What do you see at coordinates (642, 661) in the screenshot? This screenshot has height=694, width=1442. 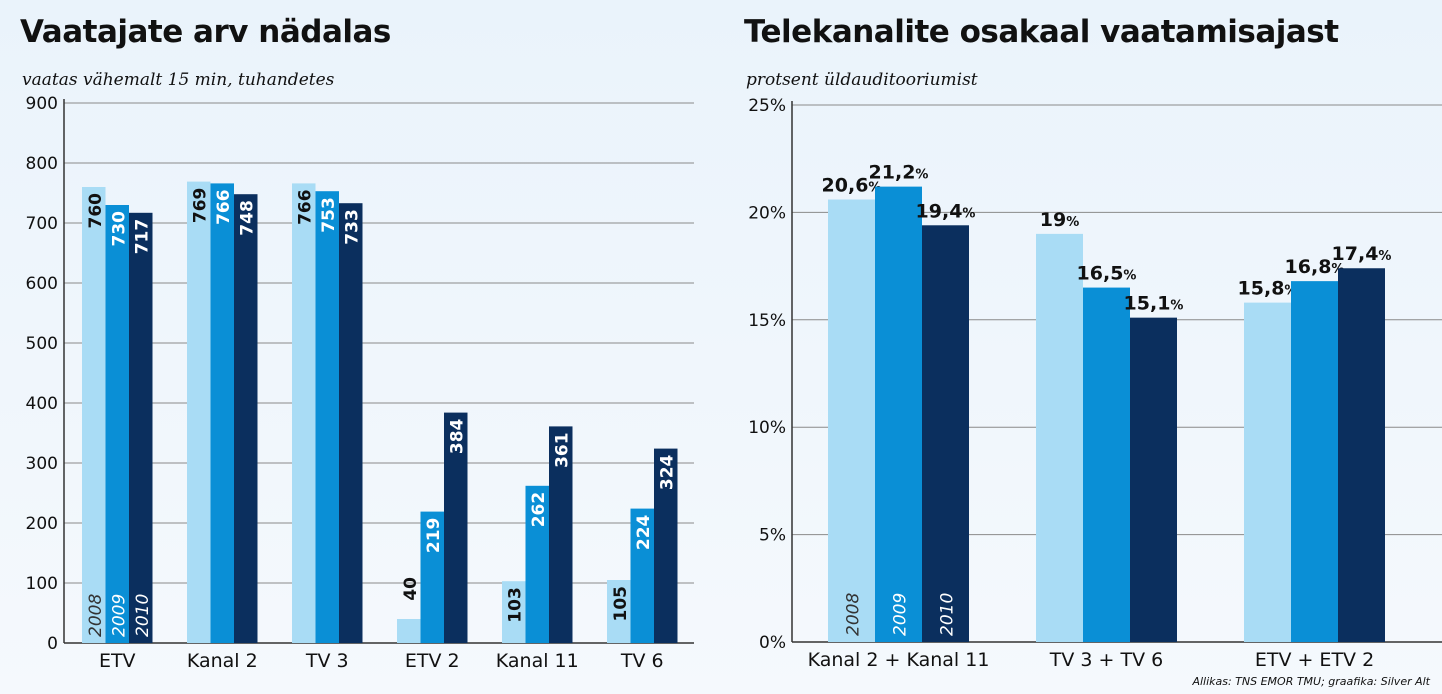 I see `category-label: TV 6` at bounding box center [642, 661].